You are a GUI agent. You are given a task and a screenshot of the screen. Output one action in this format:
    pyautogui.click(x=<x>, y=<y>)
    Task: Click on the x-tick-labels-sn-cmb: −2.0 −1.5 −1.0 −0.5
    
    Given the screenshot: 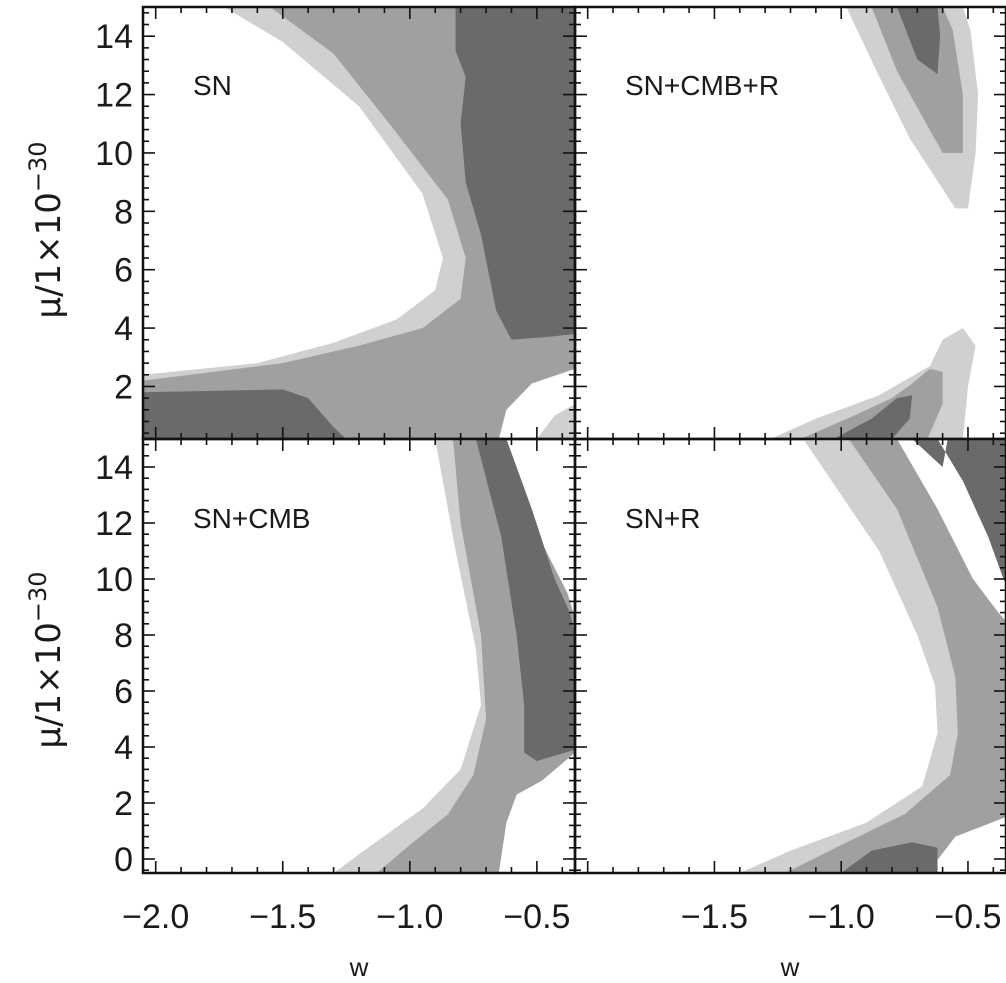 What is the action you would take?
    pyautogui.click(x=346, y=917)
    